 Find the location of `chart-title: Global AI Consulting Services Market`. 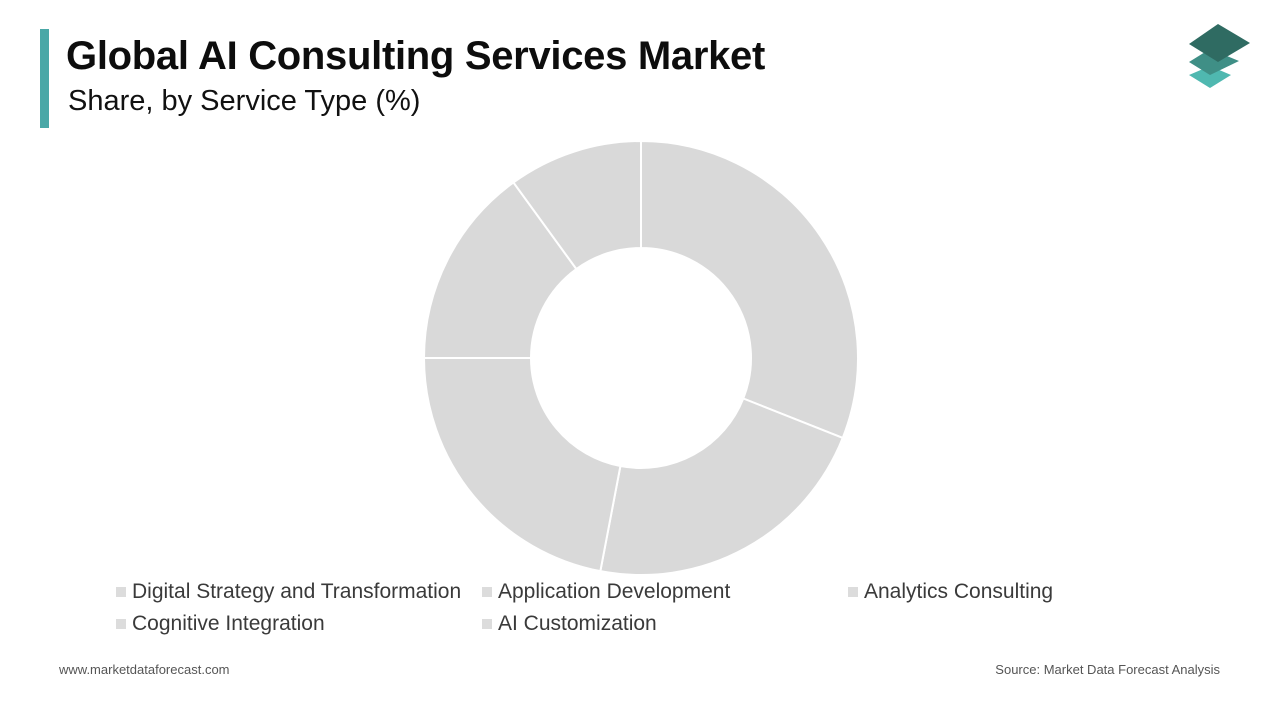

chart-title: Global AI Consulting Services Market is located at coordinates (416, 56).